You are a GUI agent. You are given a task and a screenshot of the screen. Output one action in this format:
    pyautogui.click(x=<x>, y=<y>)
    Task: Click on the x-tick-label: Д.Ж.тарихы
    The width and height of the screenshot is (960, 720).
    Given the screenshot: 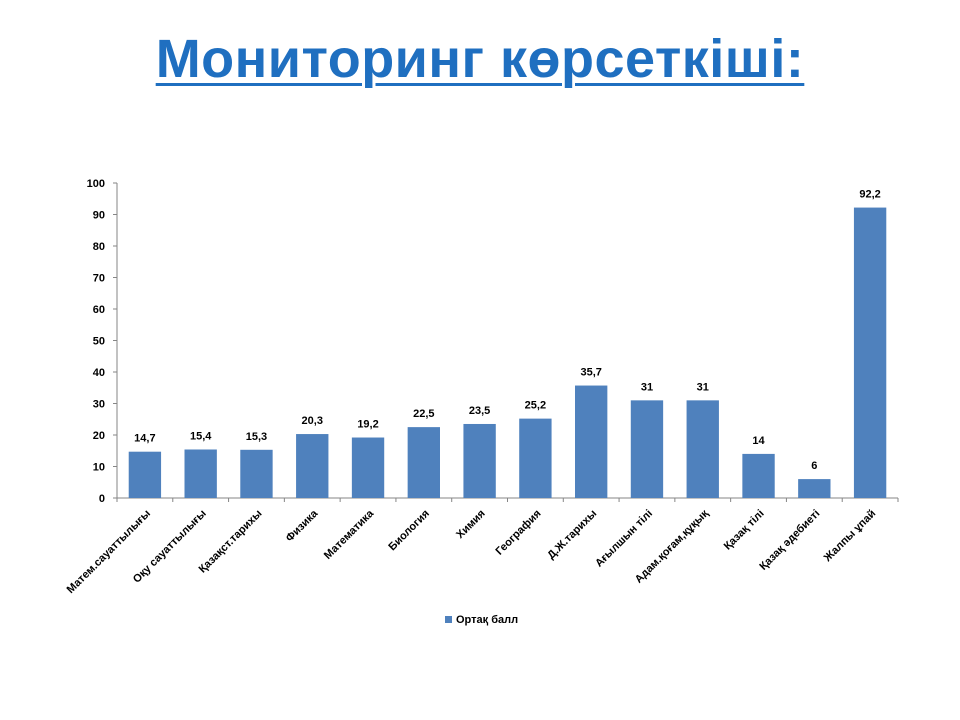 What is the action you would take?
    pyautogui.click(x=572, y=535)
    